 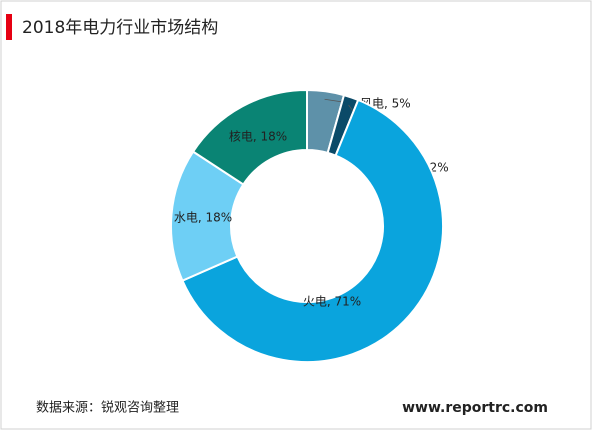 I want to click on donut-slice, so click(x=249, y=137).